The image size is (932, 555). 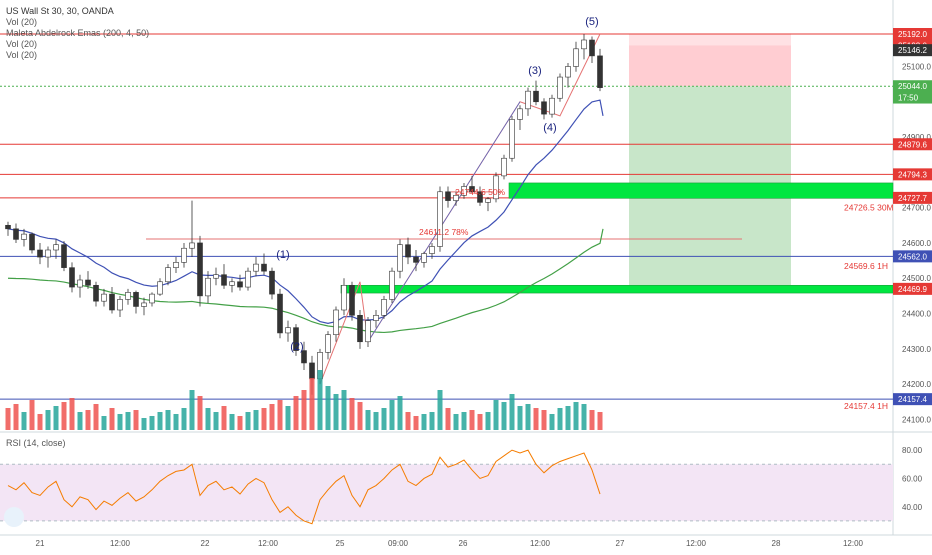 What do you see at coordinates (444, 221) in the screenshot?
I see `trend-channel-line` at bounding box center [444, 221].